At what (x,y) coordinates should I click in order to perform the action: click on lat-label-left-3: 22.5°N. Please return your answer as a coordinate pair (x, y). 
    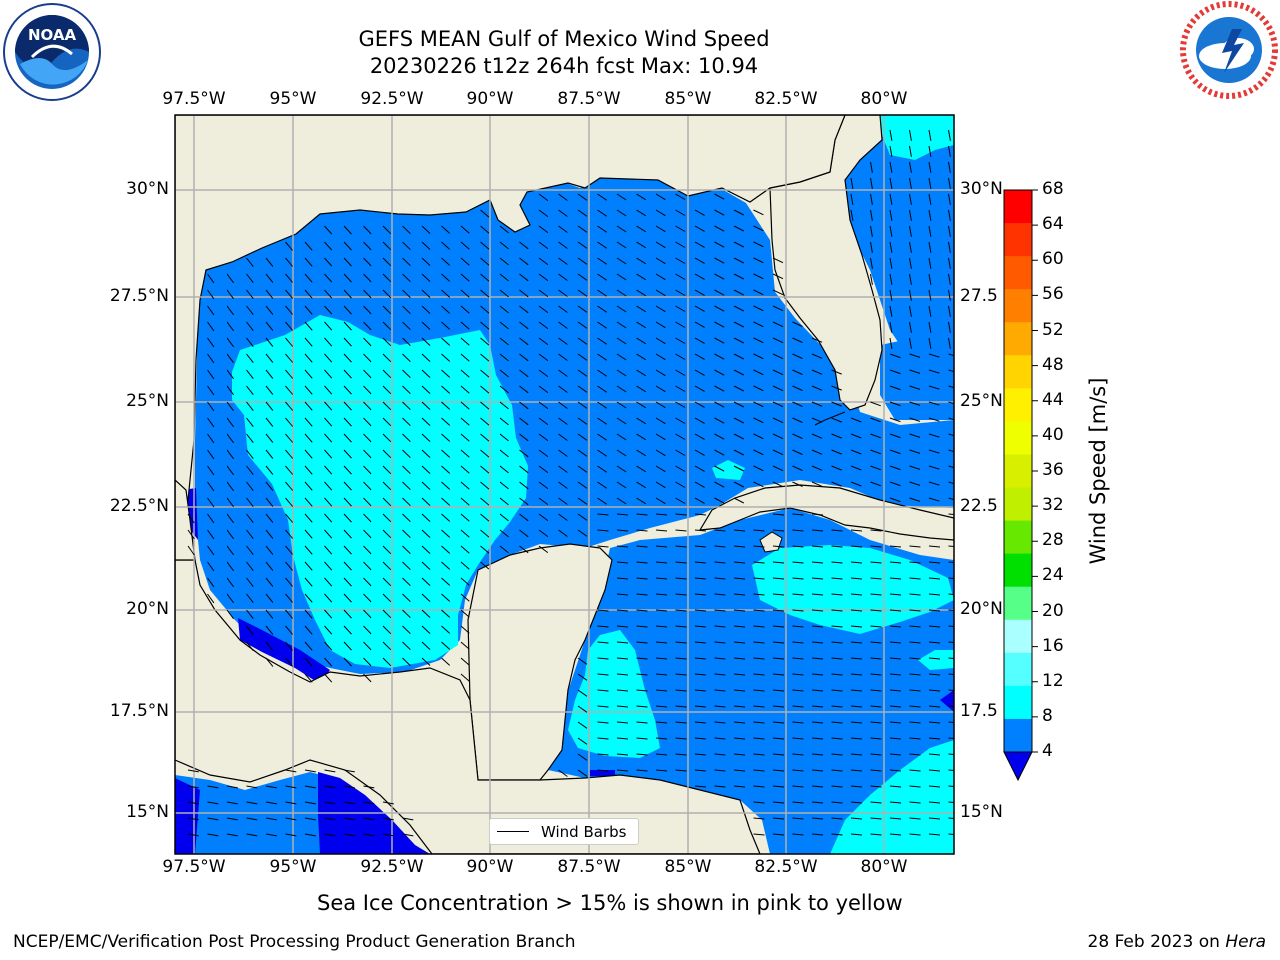
    Looking at the image, I should click on (139, 506).